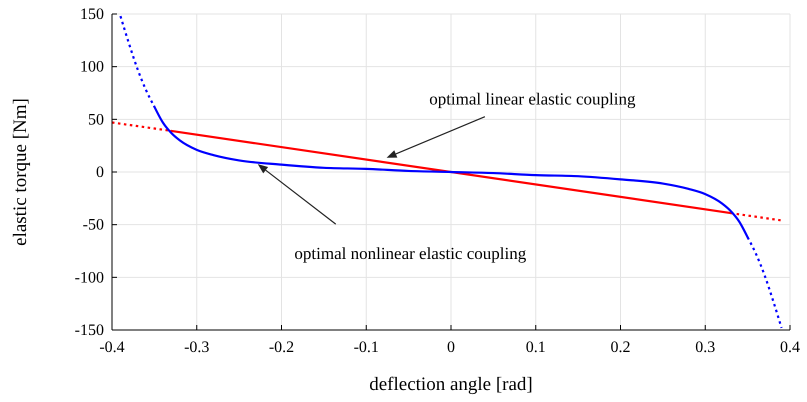  What do you see at coordinates (451, 347) in the screenshot?
I see `x-tick-label: 0` at bounding box center [451, 347].